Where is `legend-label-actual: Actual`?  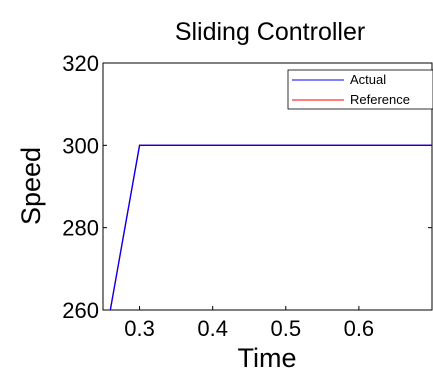 legend-label-actual: Actual is located at coordinates (368, 79).